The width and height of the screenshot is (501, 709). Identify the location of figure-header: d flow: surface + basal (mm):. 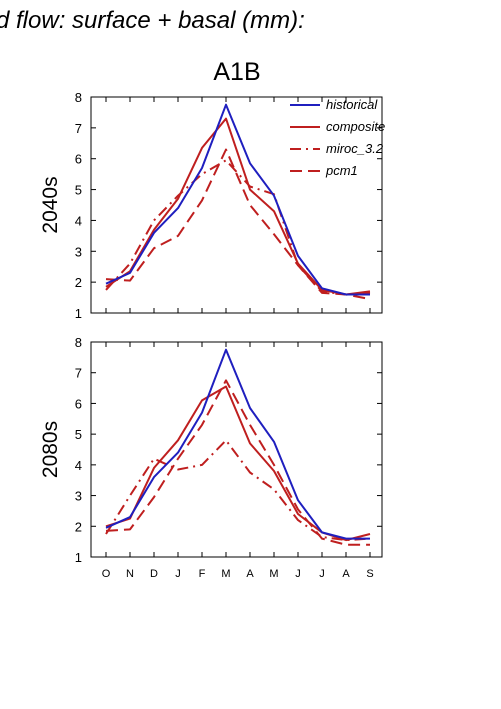
(152, 20).